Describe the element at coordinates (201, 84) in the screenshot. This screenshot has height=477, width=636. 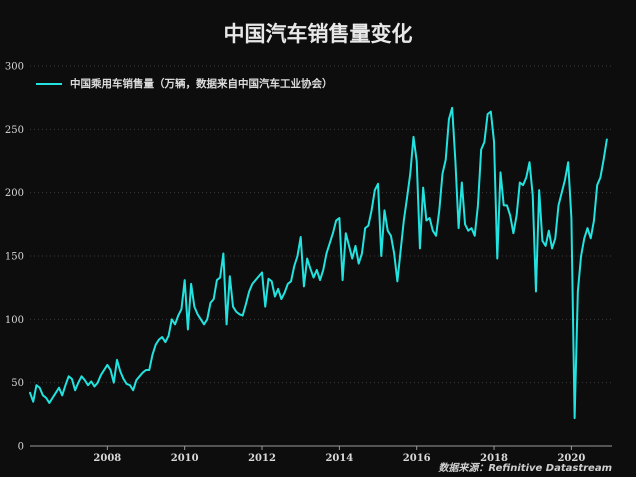
I see `legend-label: 中国乘用车销售量（万辆，数据来自中国汽车工业协会）` at that location.